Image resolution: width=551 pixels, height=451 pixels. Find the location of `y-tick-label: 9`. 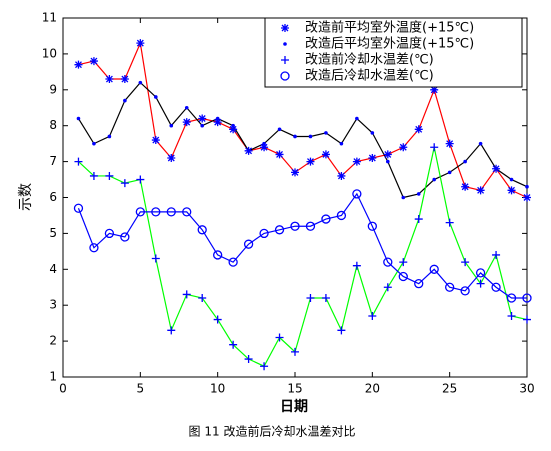

y-tick-label: 9 is located at coordinates (53, 89).